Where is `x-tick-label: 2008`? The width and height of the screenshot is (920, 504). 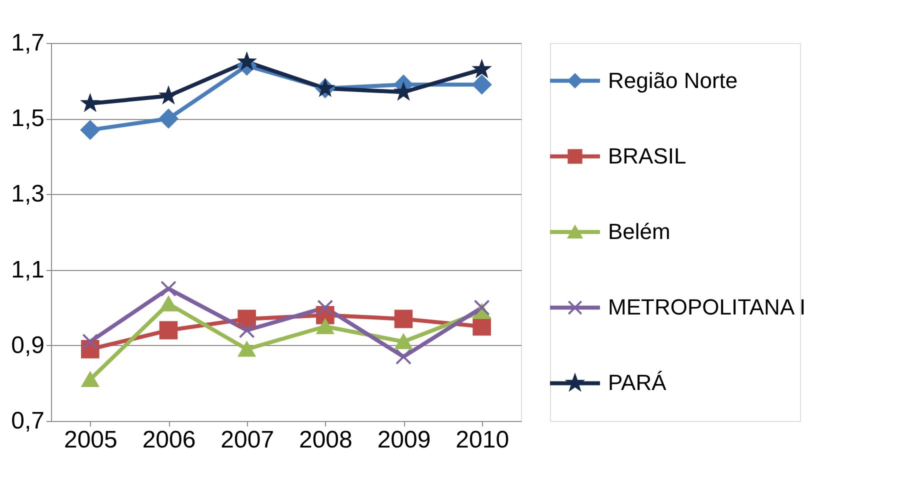 x-tick-label: 2008 is located at coordinates (325, 440).